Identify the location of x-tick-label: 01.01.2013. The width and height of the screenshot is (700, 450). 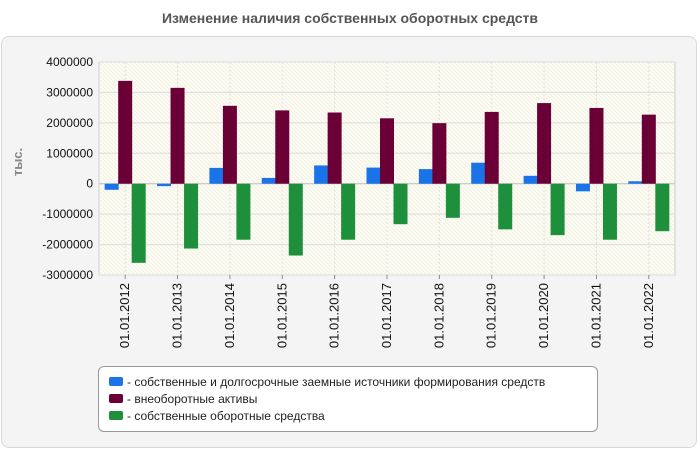
(177, 315).